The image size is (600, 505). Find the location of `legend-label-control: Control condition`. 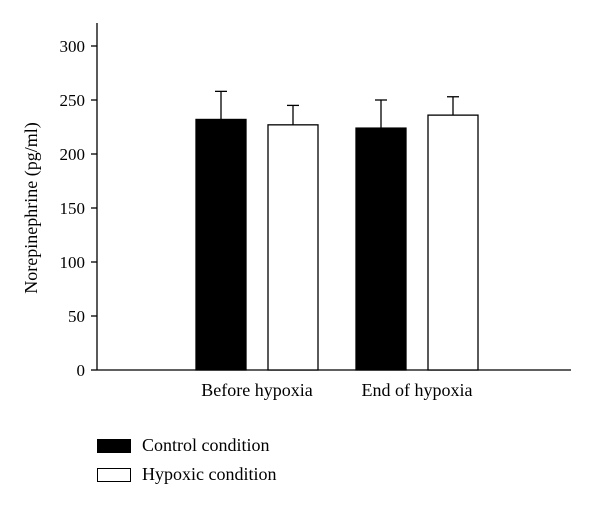

legend-label-control: Control condition is located at coordinates (206, 445).